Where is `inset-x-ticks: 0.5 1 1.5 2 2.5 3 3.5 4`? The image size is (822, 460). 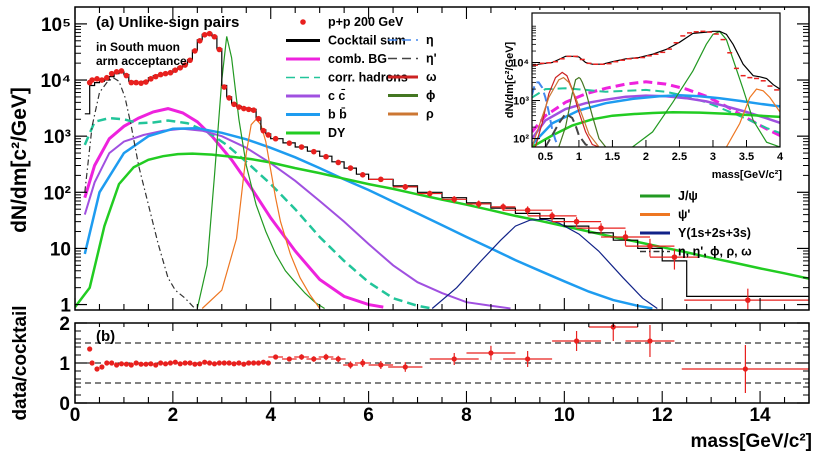 inset-x-ticks: 0.5 1 1.5 2 2.5 3 3.5 4 is located at coordinates (661, 151).